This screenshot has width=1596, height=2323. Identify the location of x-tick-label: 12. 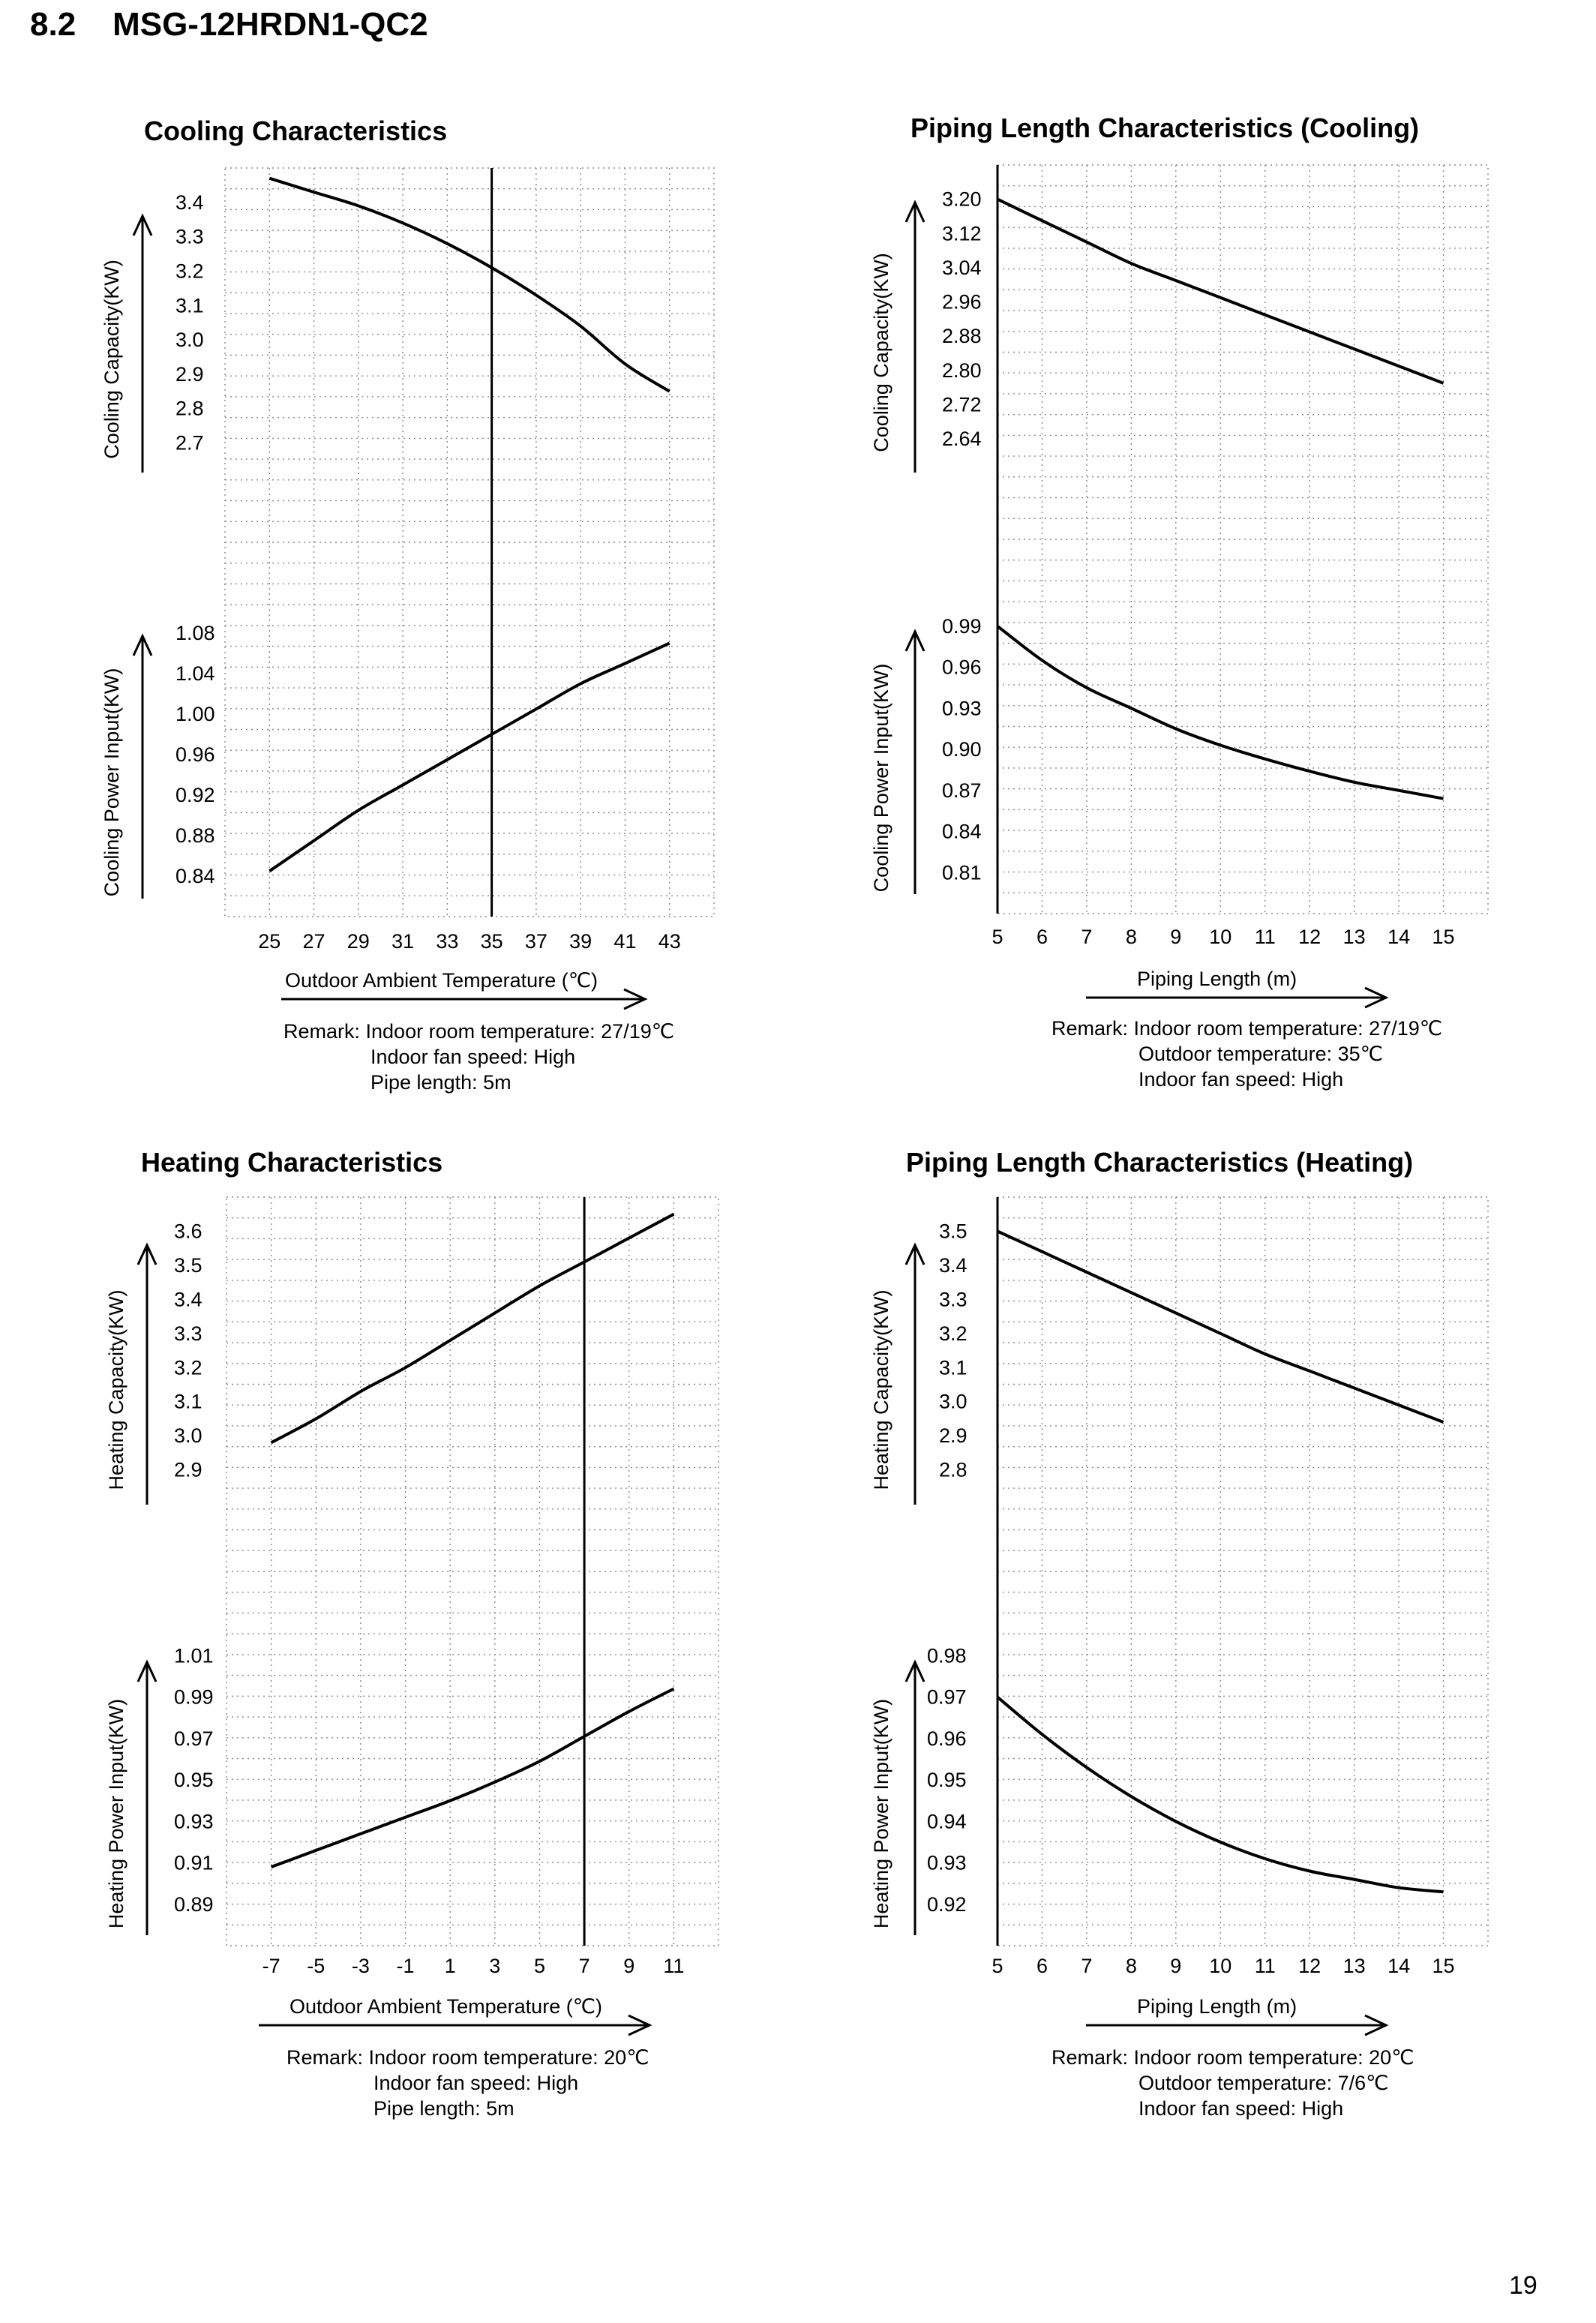
(1309, 1966).